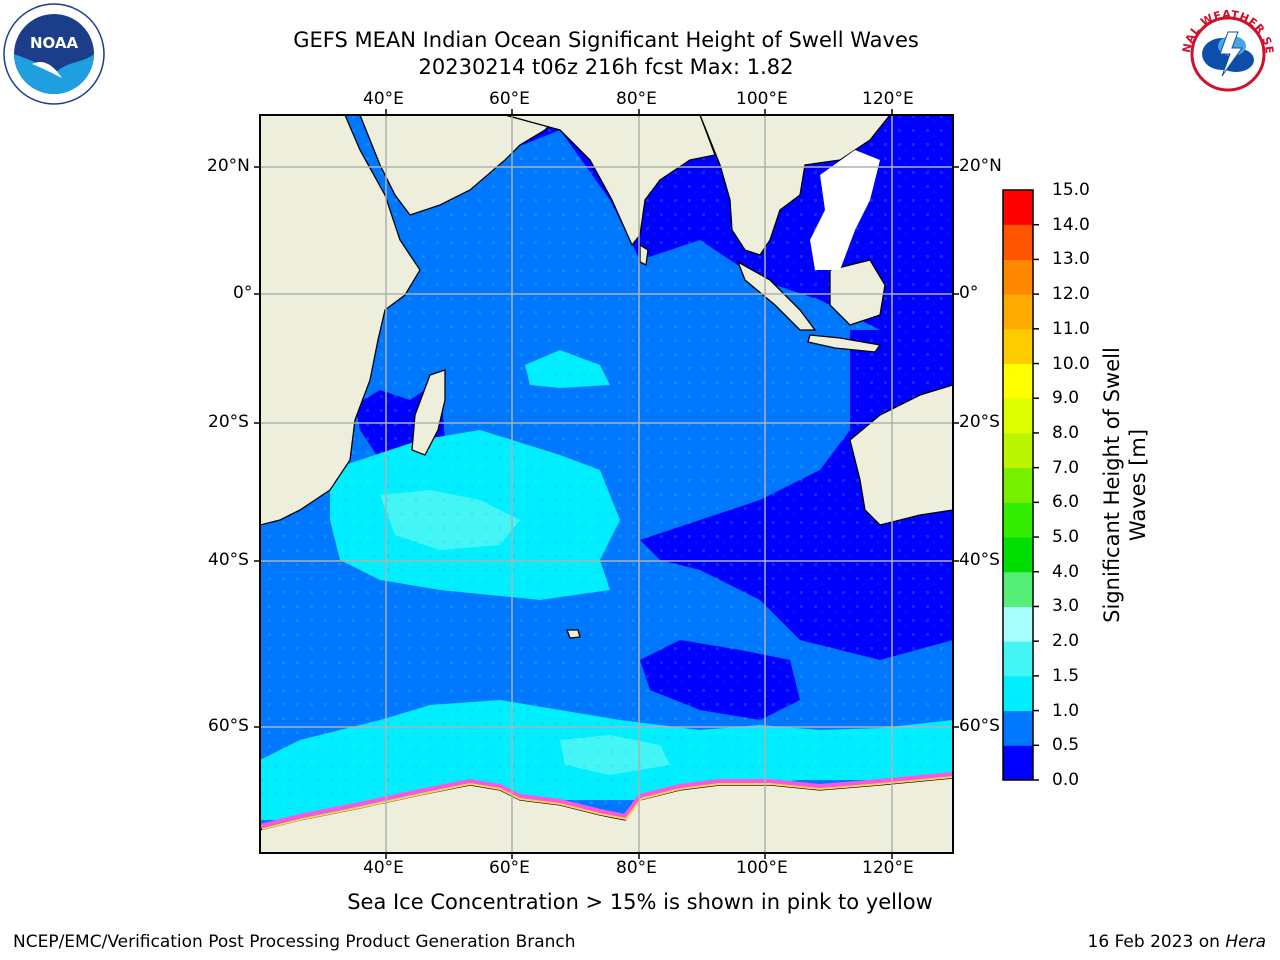 The width and height of the screenshot is (1280, 960). What do you see at coordinates (228, 726) in the screenshot?
I see `lat-label-left: 60°S` at bounding box center [228, 726].